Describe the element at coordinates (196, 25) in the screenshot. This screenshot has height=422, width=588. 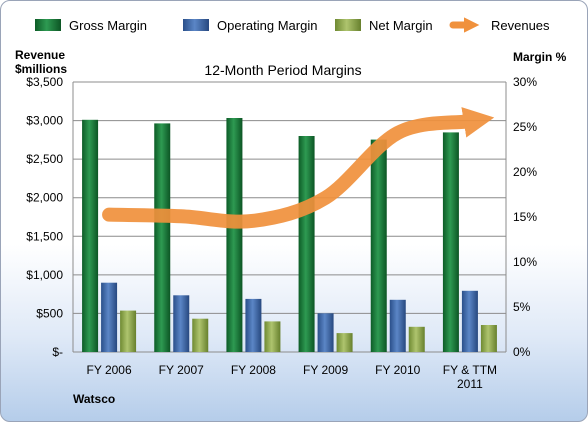
I see `legend-swatch-operating-margin` at that location.